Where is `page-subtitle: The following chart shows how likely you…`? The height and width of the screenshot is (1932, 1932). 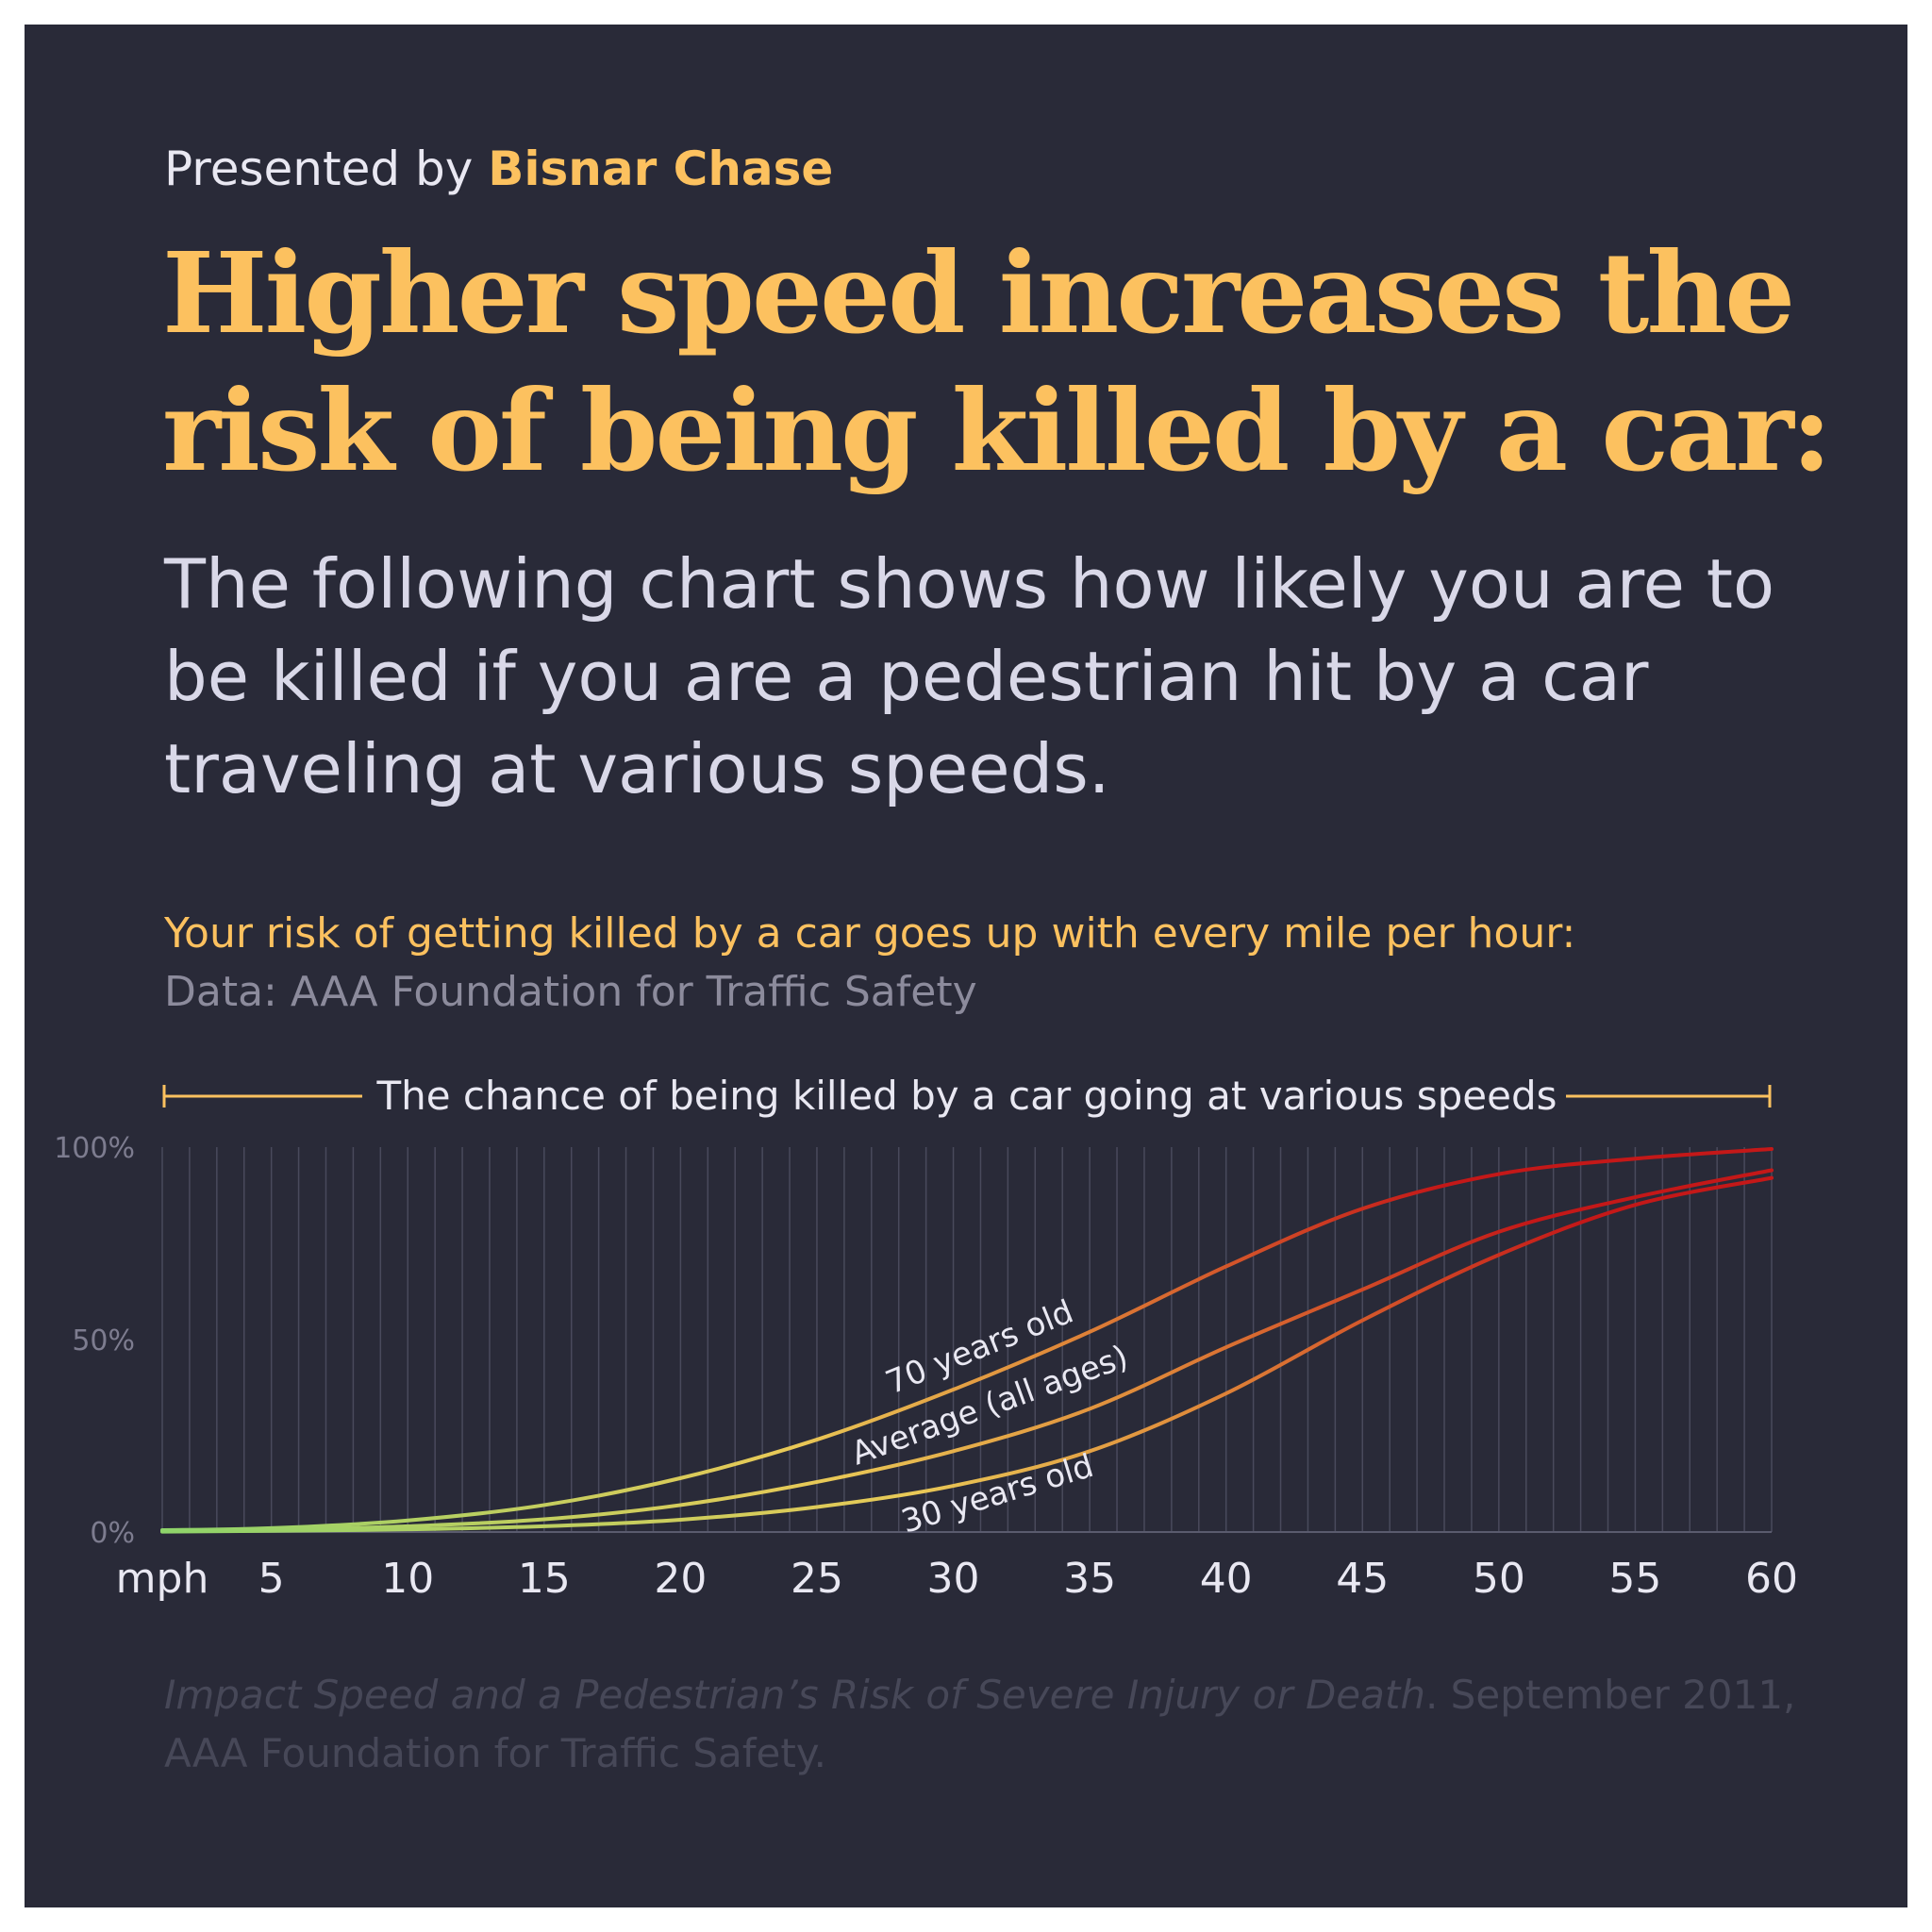 page-subtitle: The following chart shows how likely you… is located at coordinates (969, 676).